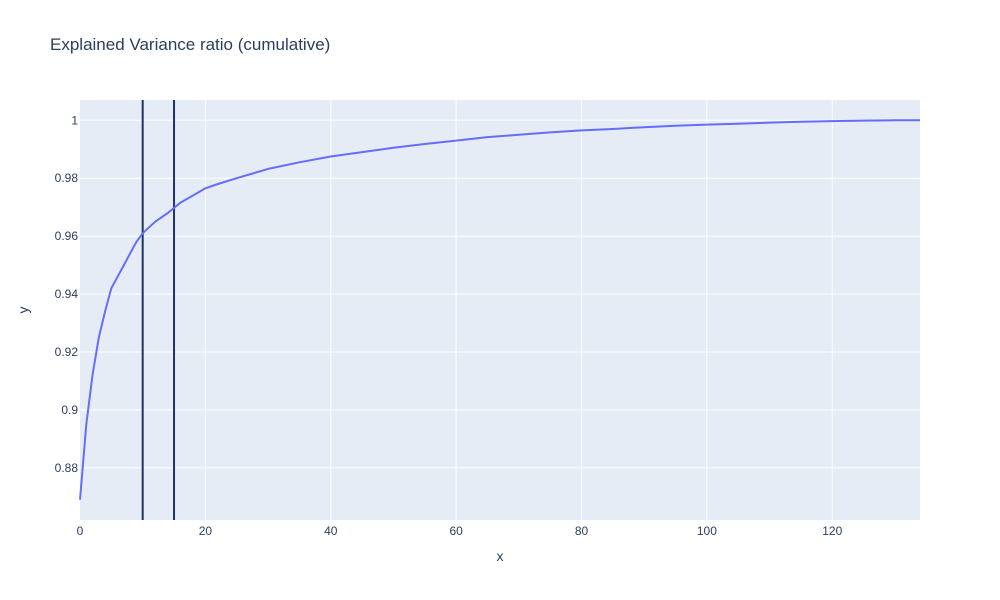  I want to click on y-tick-label: 0.98, so click(67, 178).